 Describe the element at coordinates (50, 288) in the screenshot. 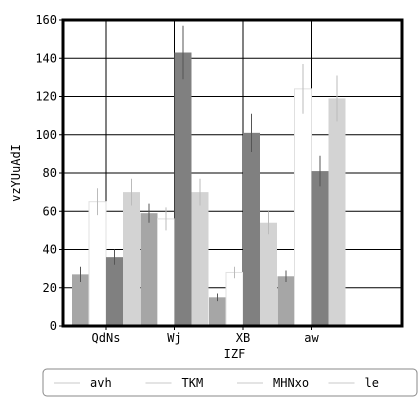

I see `y-tick-label: 20` at that location.